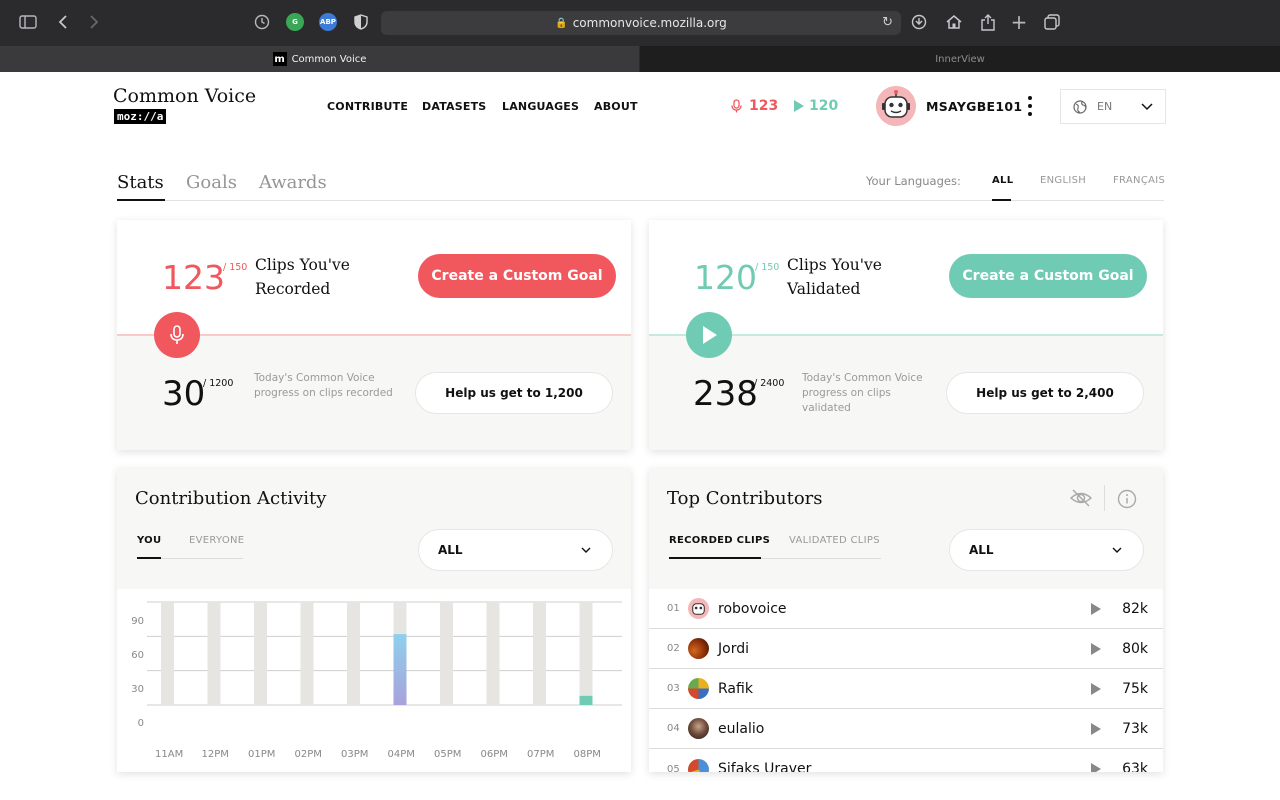 The width and height of the screenshot is (1280, 800). What do you see at coordinates (720, 540) in the screenshot?
I see `contributors-tab-recorded: RECORDED CLIPS` at bounding box center [720, 540].